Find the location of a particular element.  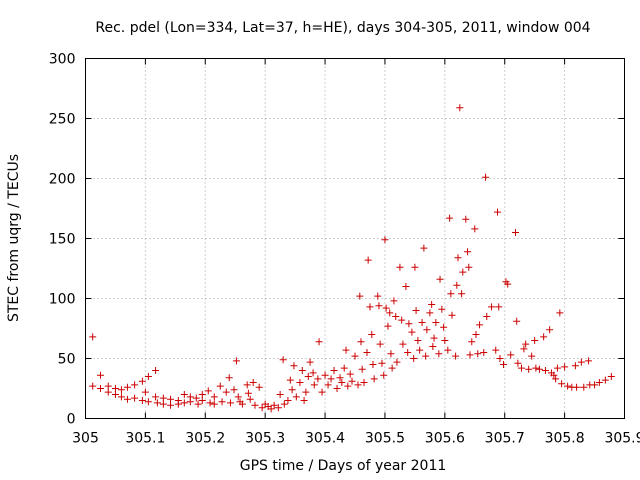

x-tick-label: 305 is located at coordinates (85, 439).